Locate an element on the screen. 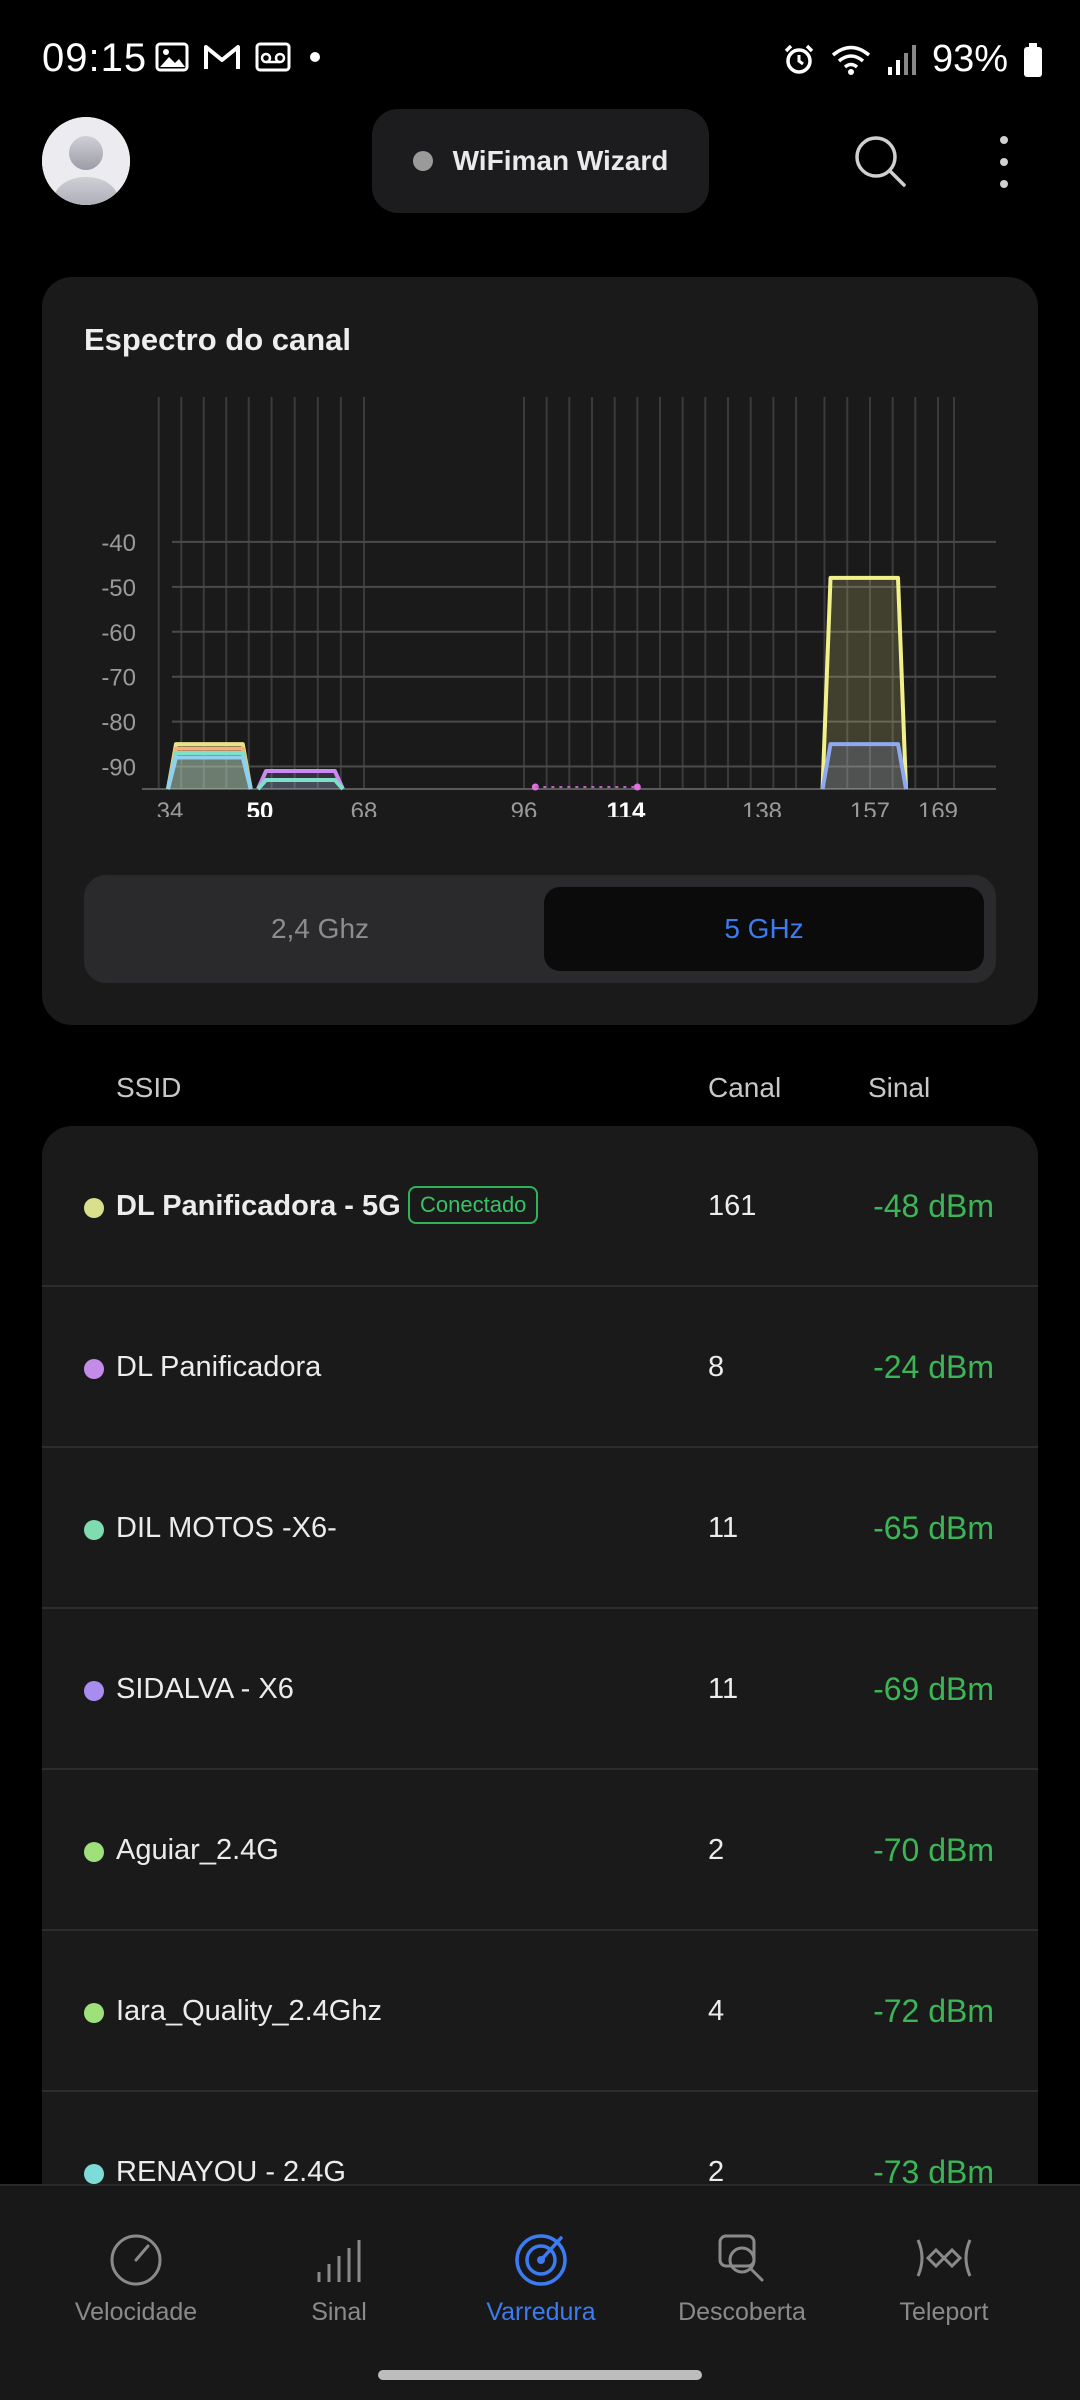 The height and width of the screenshot is (2400, 1080). avatar is located at coordinates (86, 161).